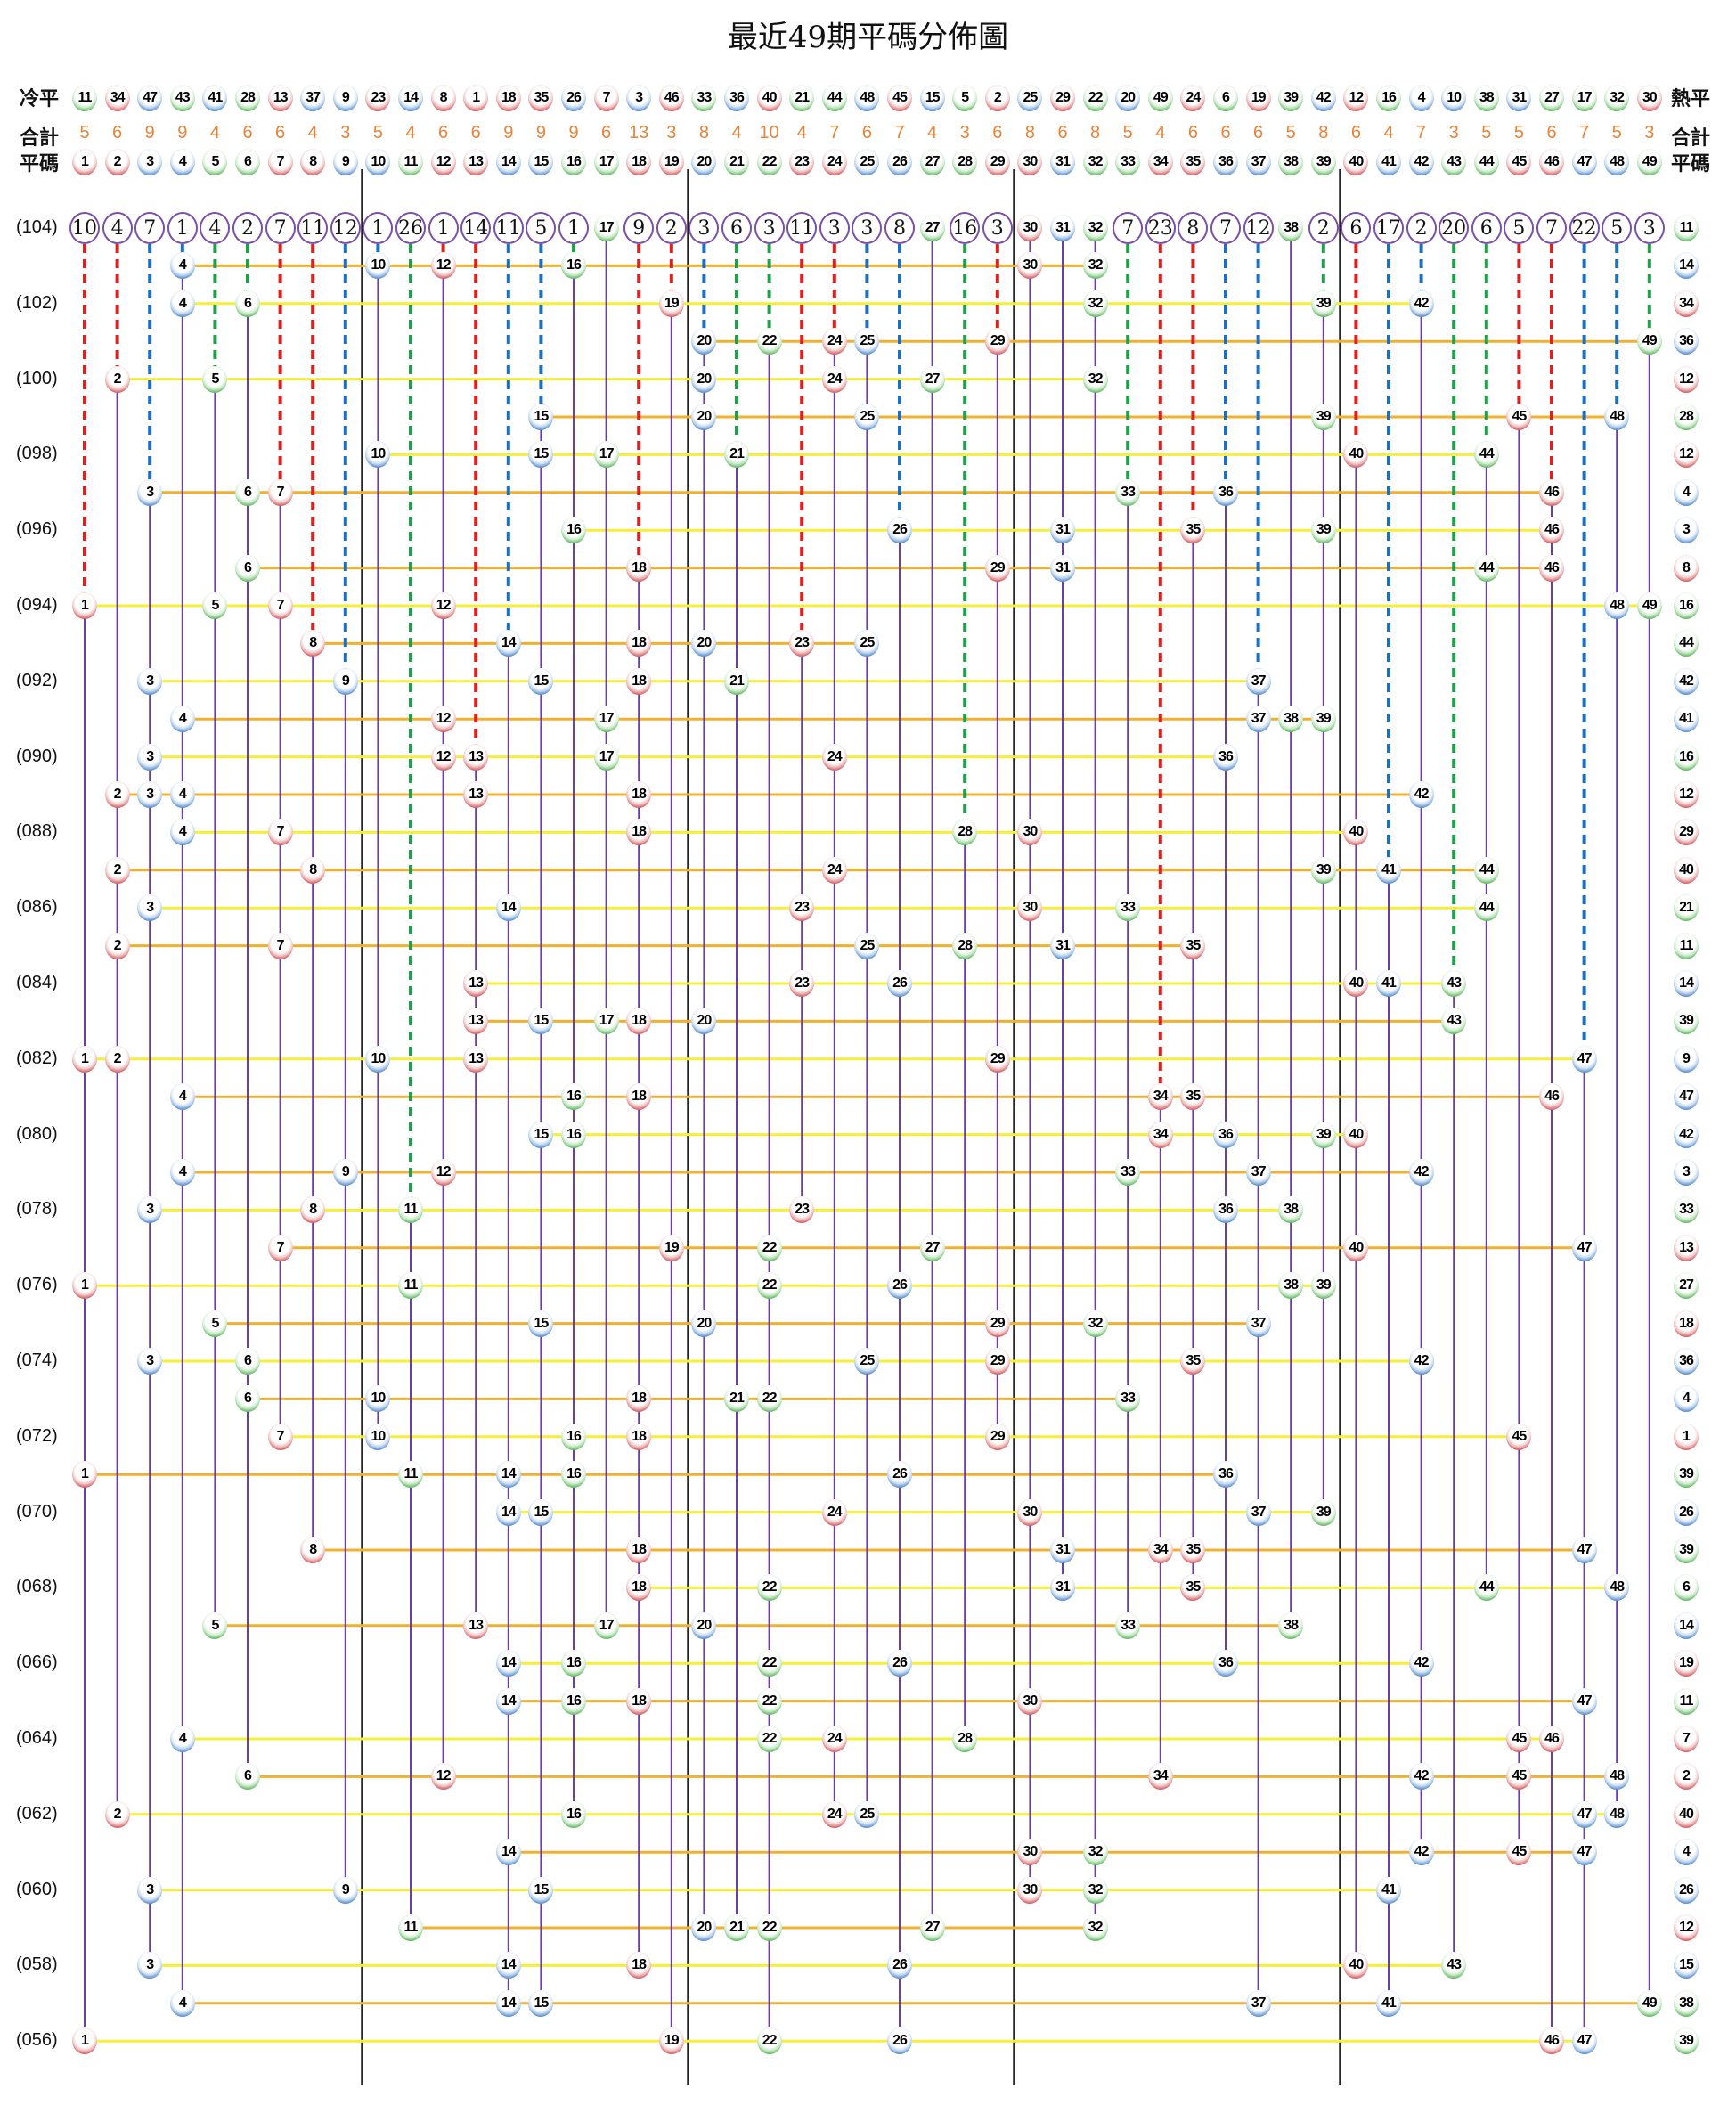 The image size is (1736, 2105). Describe the element at coordinates (1584, 1814) in the screenshot. I see `draw-ball: 47` at that location.